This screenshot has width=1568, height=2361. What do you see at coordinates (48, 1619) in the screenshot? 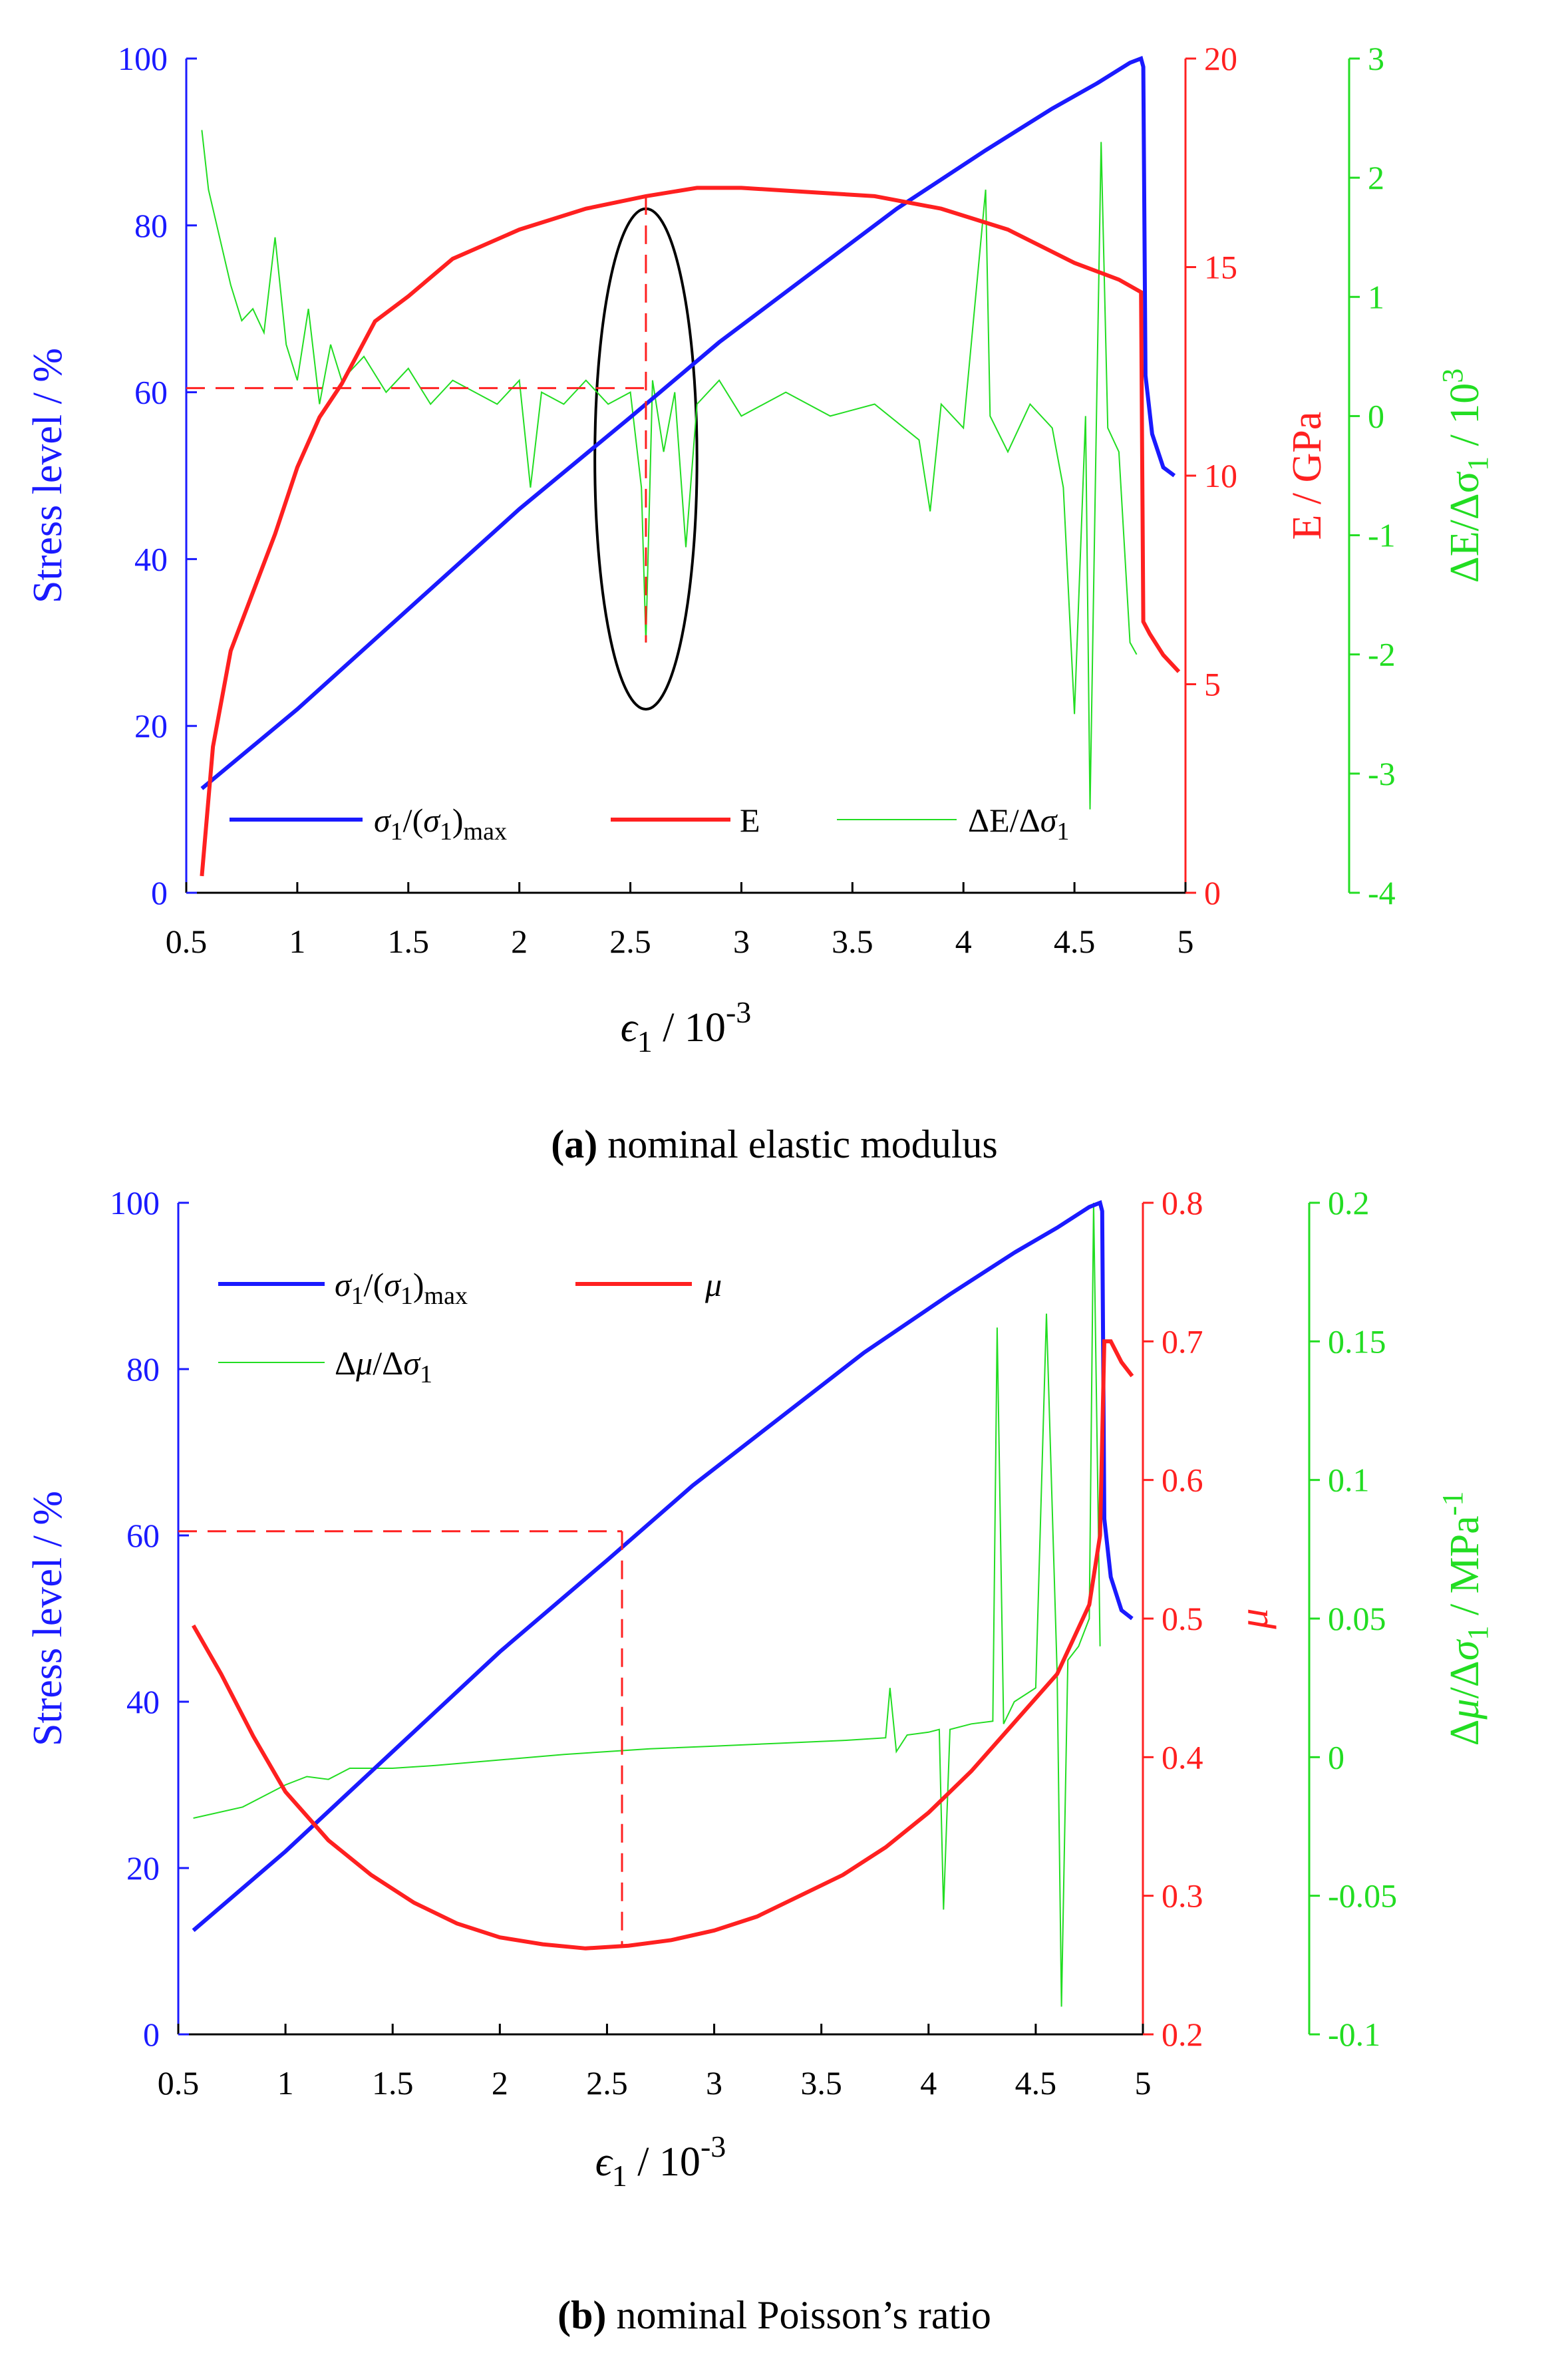
I see `panel-b-left-axis-title: Stress level / %` at bounding box center [48, 1619].